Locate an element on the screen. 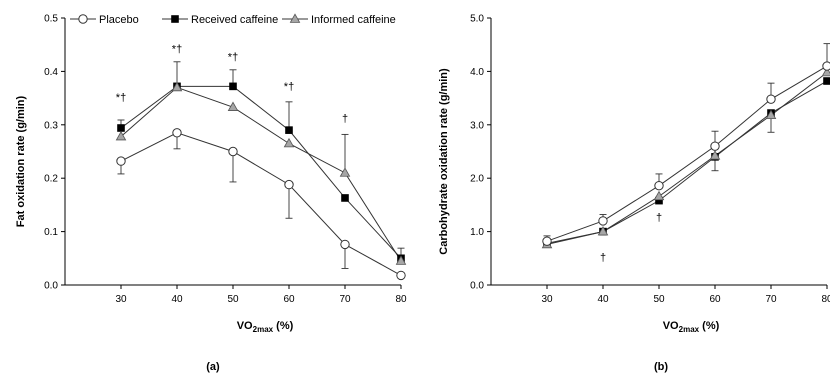  y-tick-label: 3.0 is located at coordinates (477, 125).